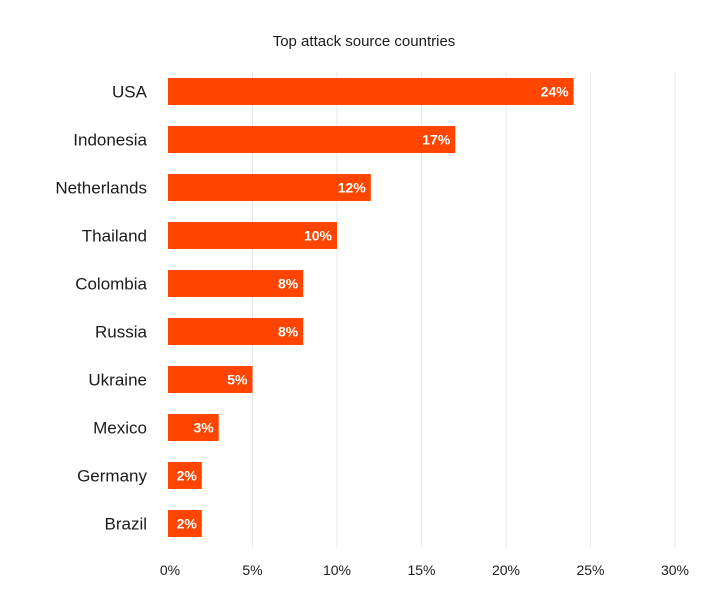  What do you see at coordinates (125, 524) in the screenshot?
I see `category-label: Brazil` at bounding box center [125, 524].